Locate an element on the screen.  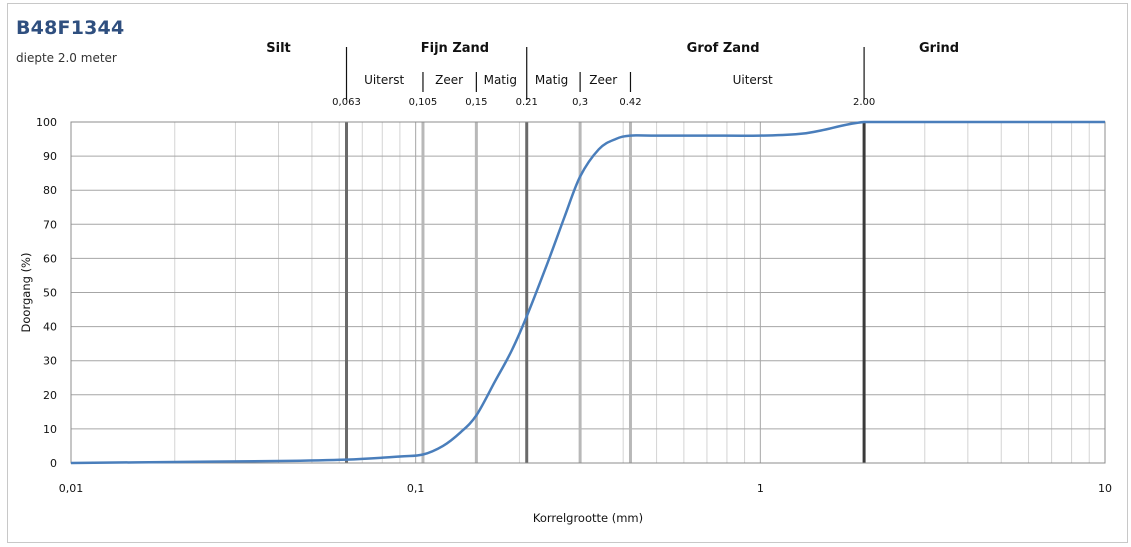
x-tick-label: 10 is located at coordinates (1105, 488).